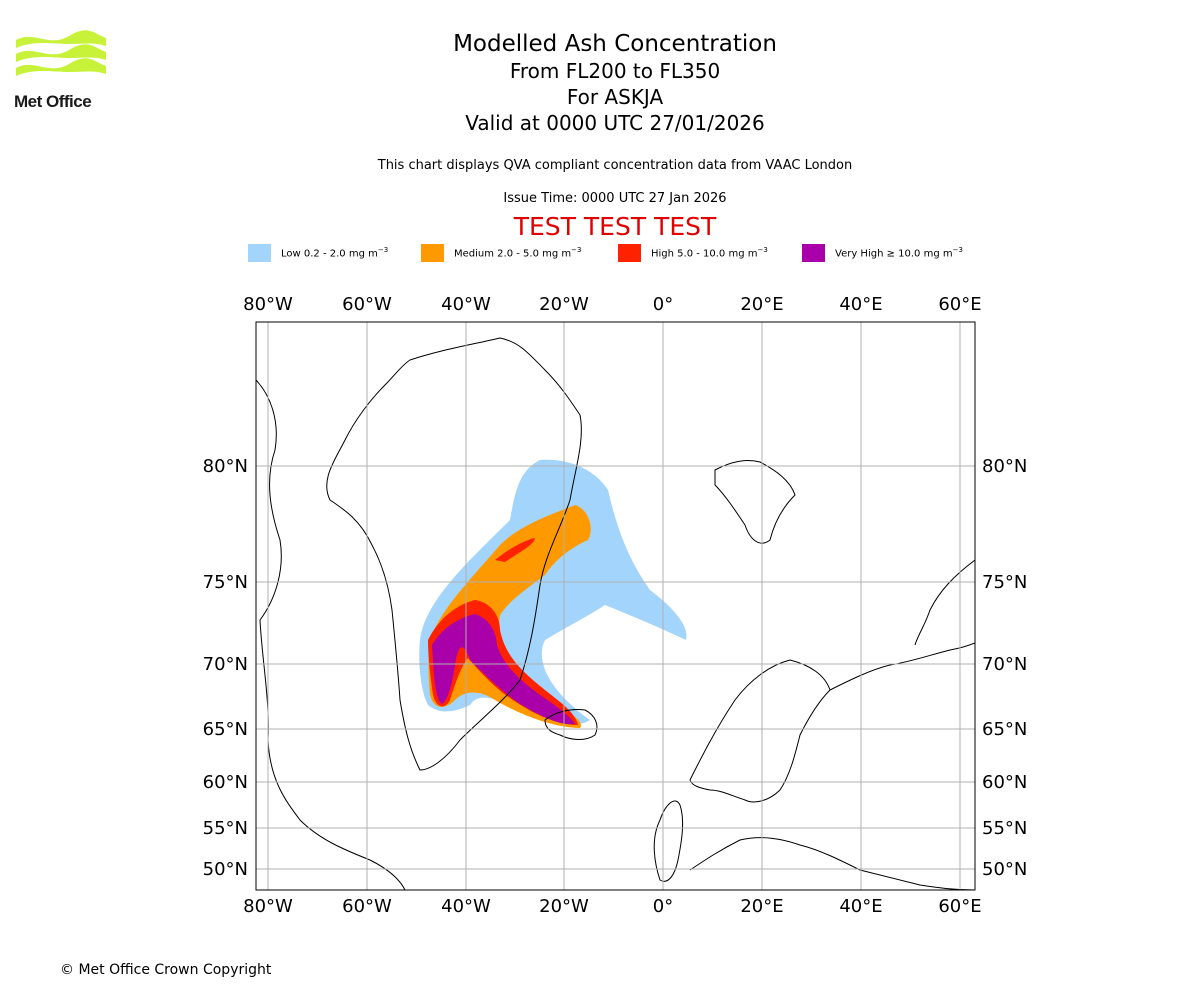 The height and width of the screenshot is (1000, 1200). I want to click on legend-swatch-low, so click(259, 253).